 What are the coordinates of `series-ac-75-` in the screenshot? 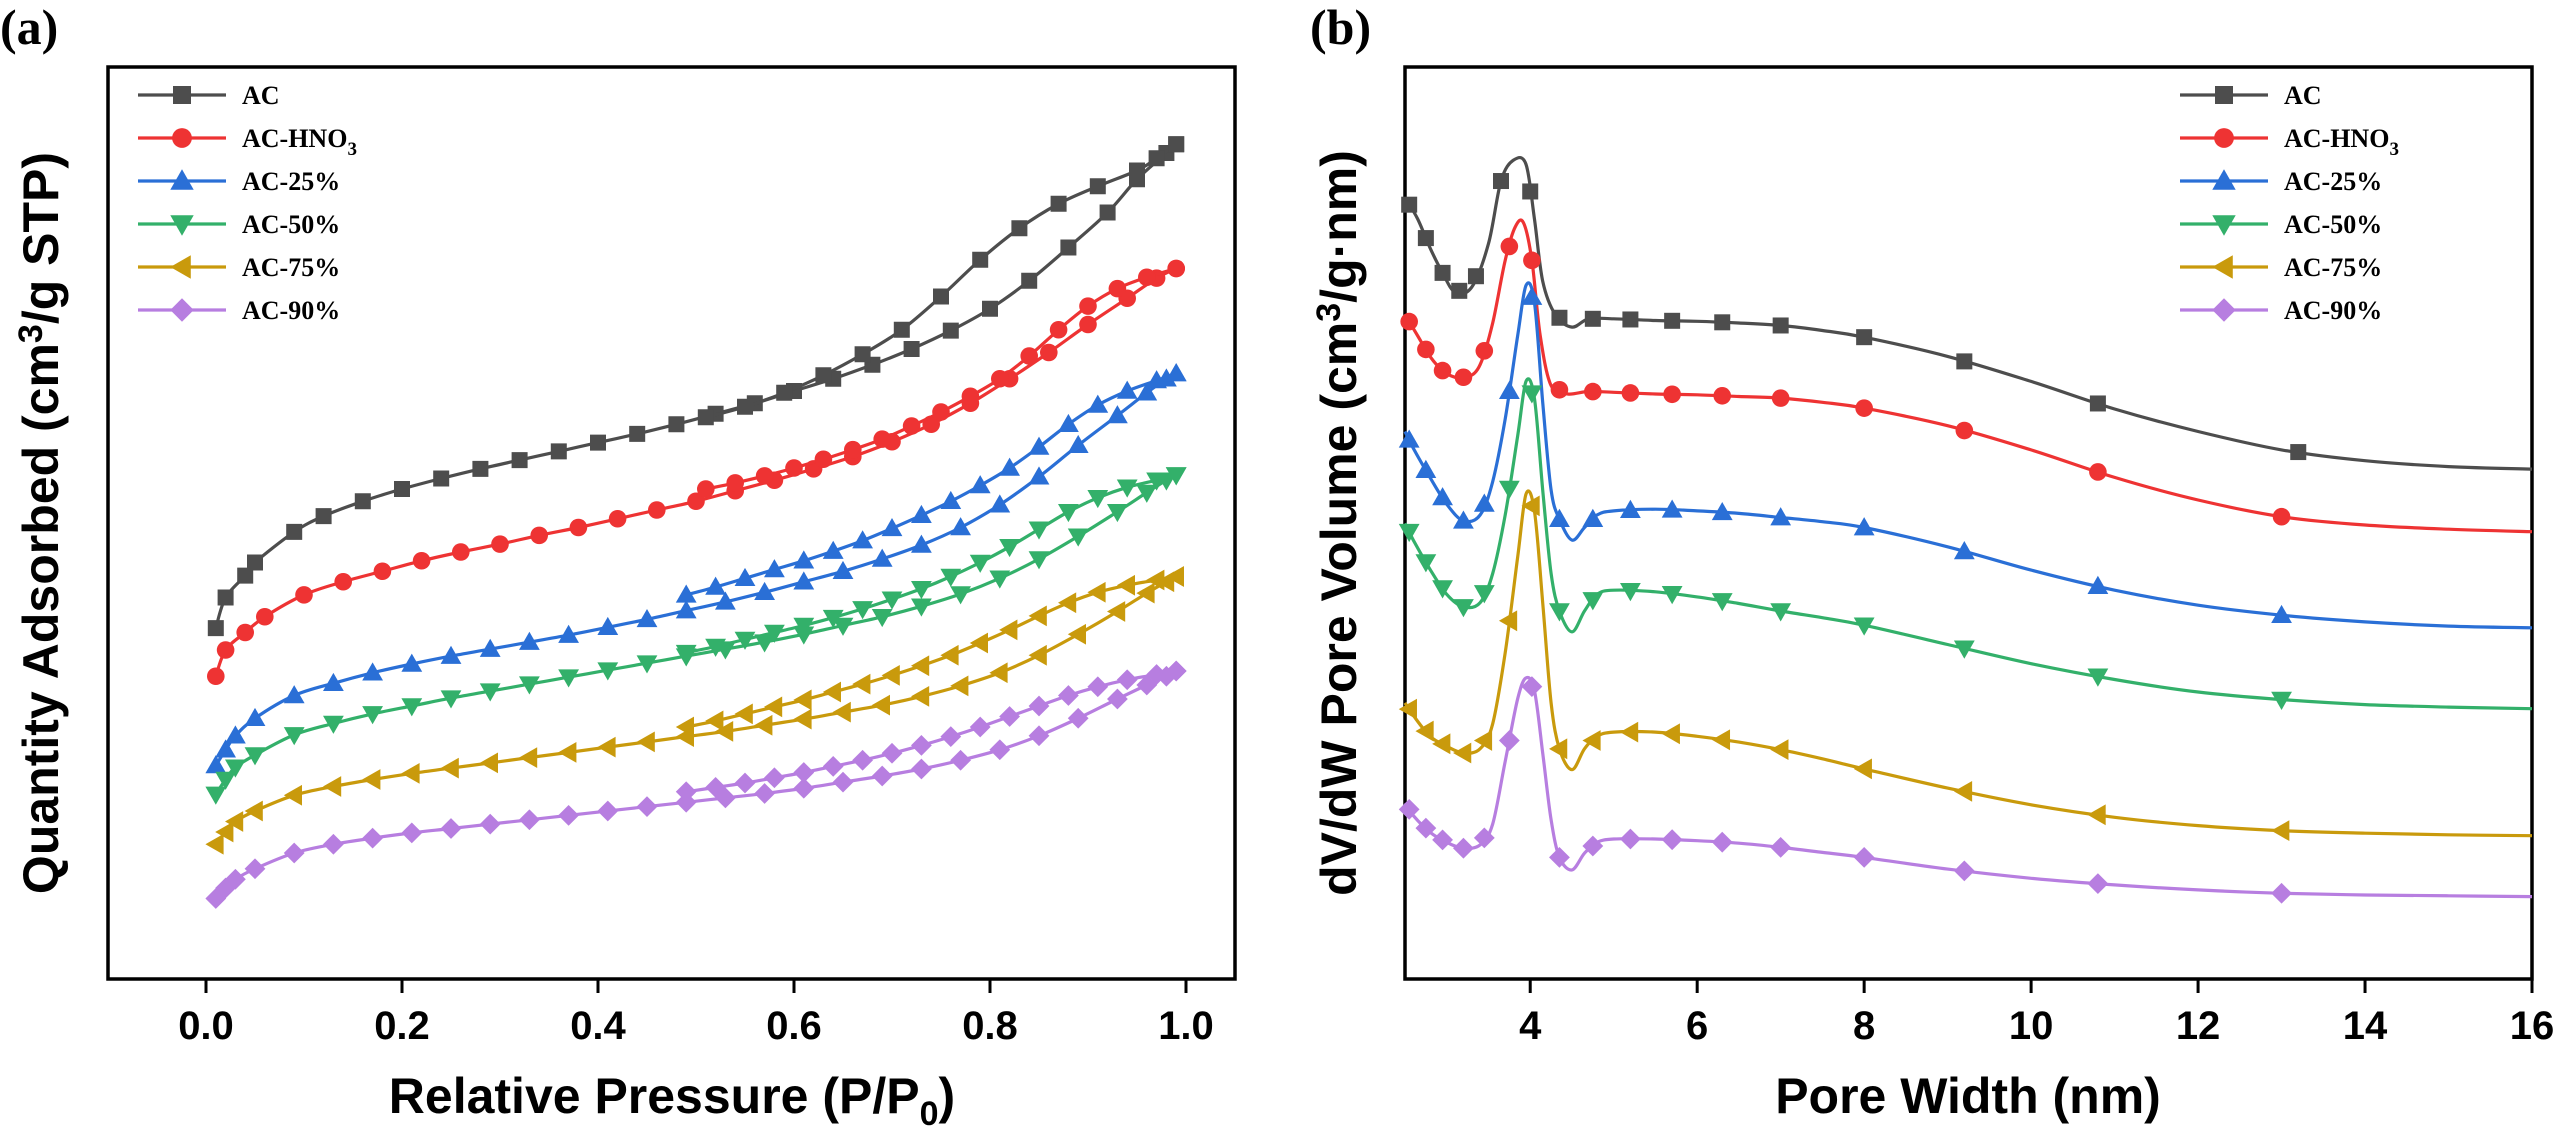 It's located at (1965, 665).